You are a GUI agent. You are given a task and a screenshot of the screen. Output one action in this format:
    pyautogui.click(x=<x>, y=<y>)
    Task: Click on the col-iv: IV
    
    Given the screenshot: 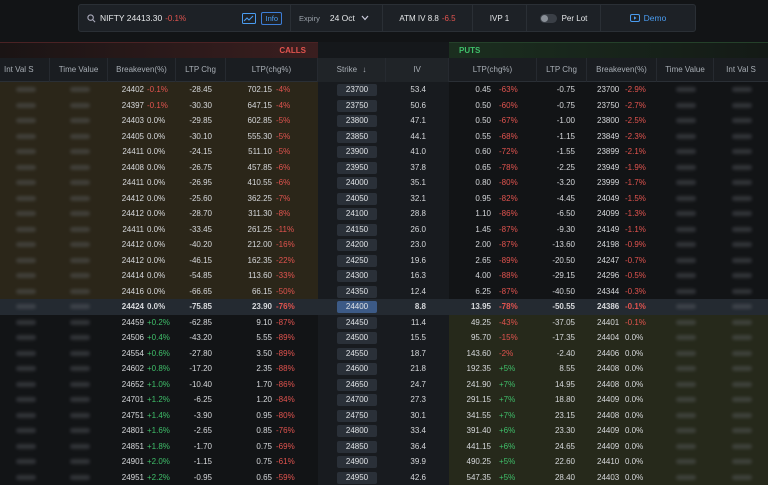 What is the action you would take?
    pyautogui.click(x=417, y=70)
    